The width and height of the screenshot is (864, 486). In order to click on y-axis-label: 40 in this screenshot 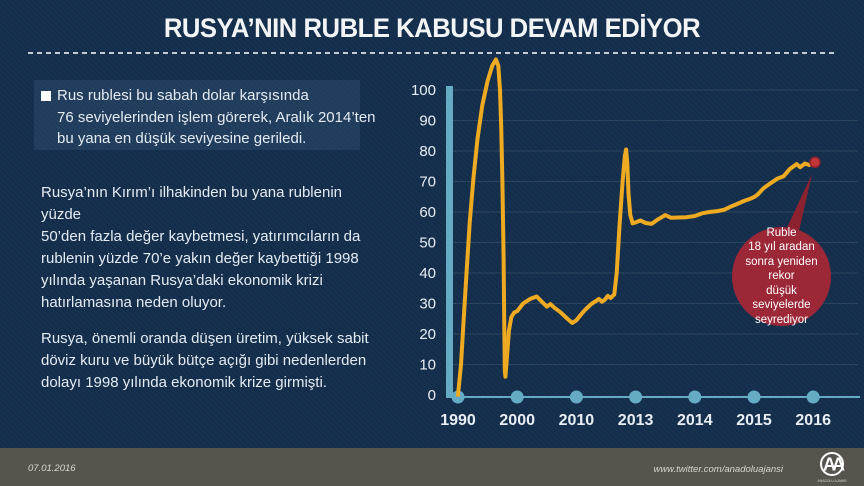, I will do `click(427, 273)`.